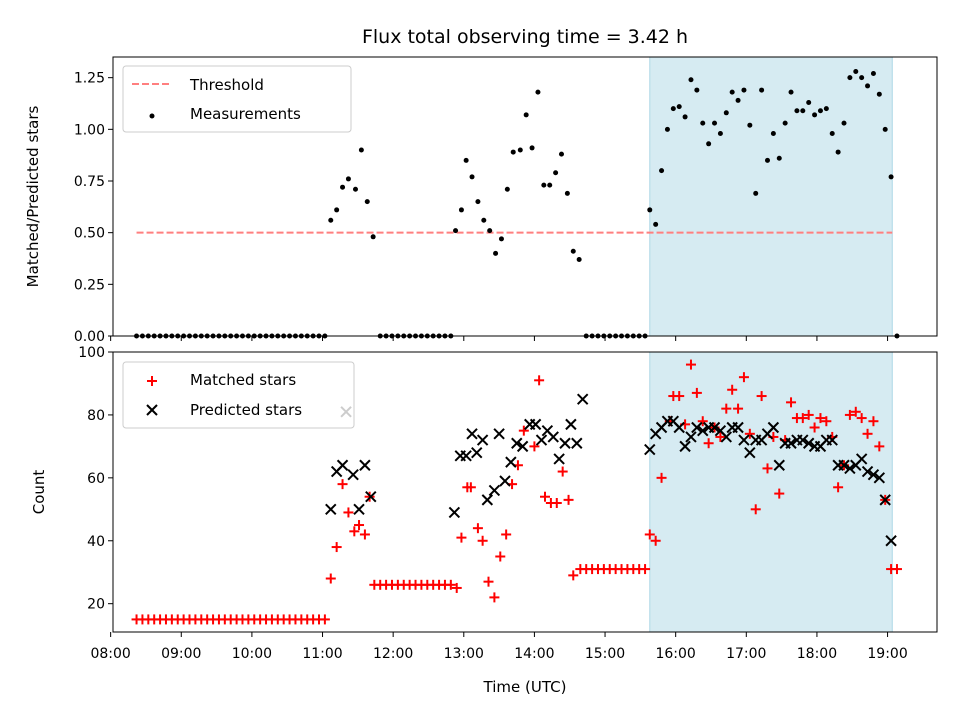 This screenshot has height=720, width=960. What do you see at coordinates (605, 654) in the screenshot?
I see `x-tick-label: 15:00` at bounding box center [605, 654].